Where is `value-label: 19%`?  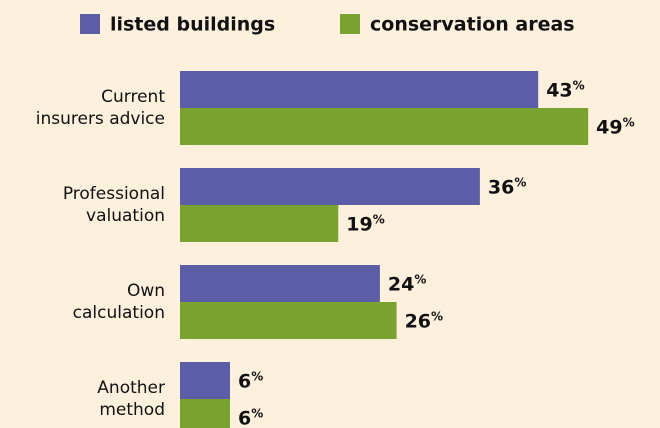 value-label: 19% is located at coordinates (365, 223).